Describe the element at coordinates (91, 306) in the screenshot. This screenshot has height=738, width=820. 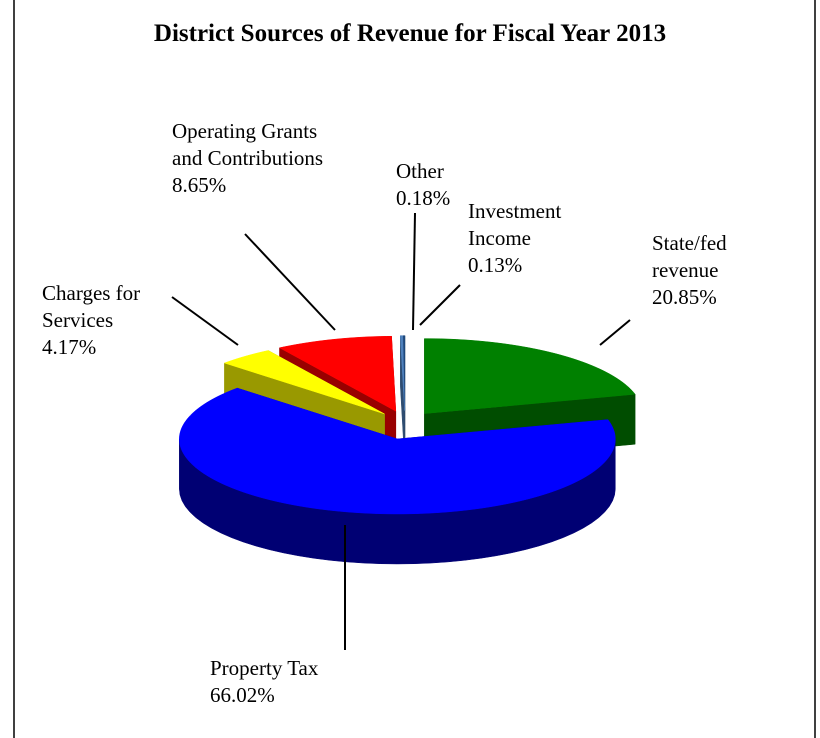
I see `category-label: Charges for Services` at that location.